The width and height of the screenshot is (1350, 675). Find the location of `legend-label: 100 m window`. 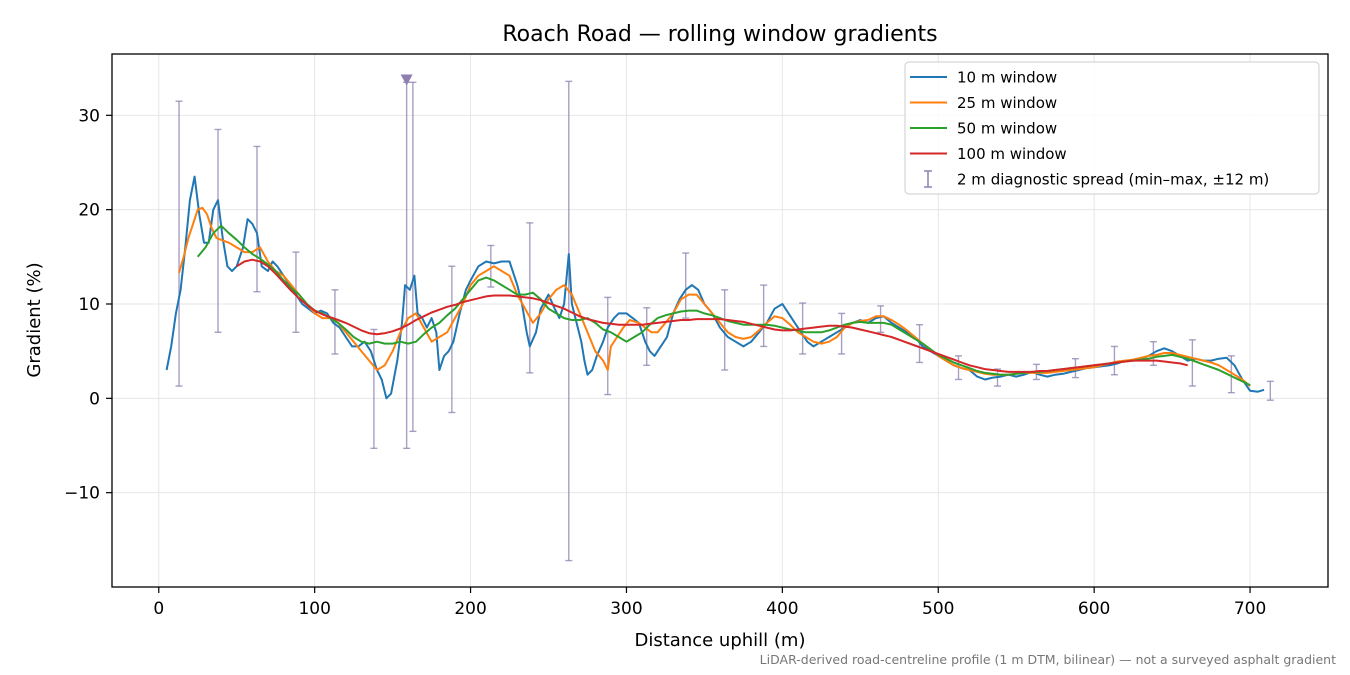

legend-label: 100 m window is located at coordinates (1012, 154).